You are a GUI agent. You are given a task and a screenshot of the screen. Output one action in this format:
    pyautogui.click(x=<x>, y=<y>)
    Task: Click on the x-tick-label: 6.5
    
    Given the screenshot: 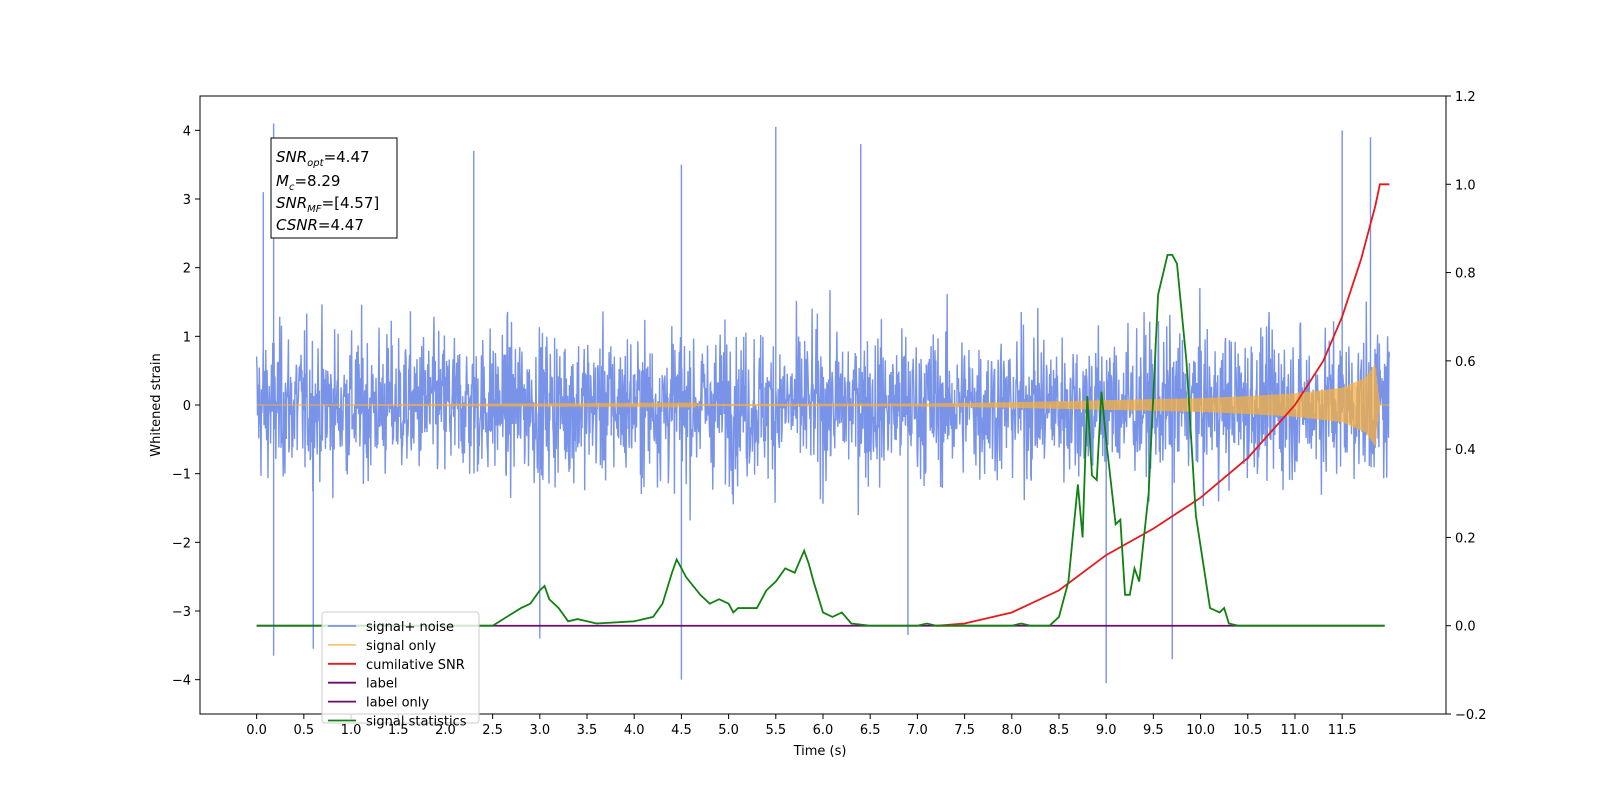 What is the action you would take?
    pyautogui.click(x=870, y=730)
    